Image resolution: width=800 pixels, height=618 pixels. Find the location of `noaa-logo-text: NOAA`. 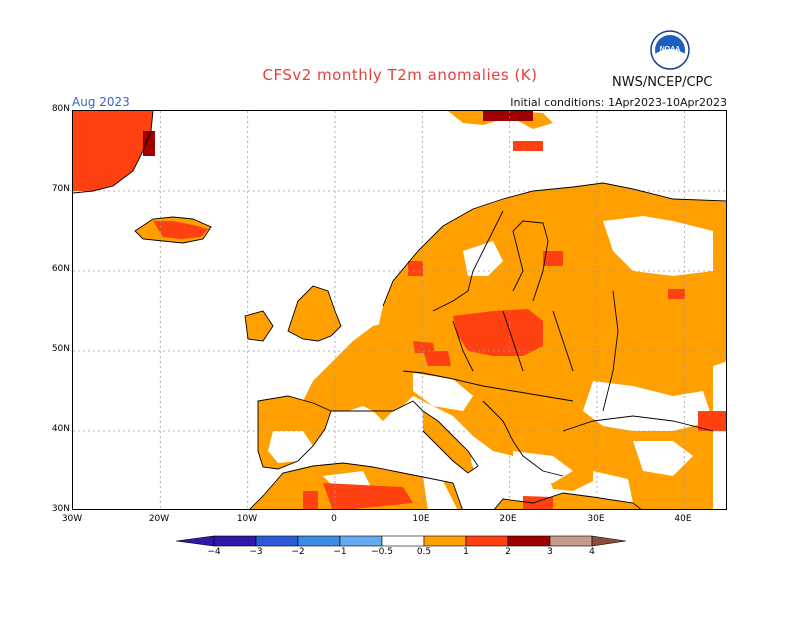

noaa-logo-text: NOAA is located at coordinates (670, 49).